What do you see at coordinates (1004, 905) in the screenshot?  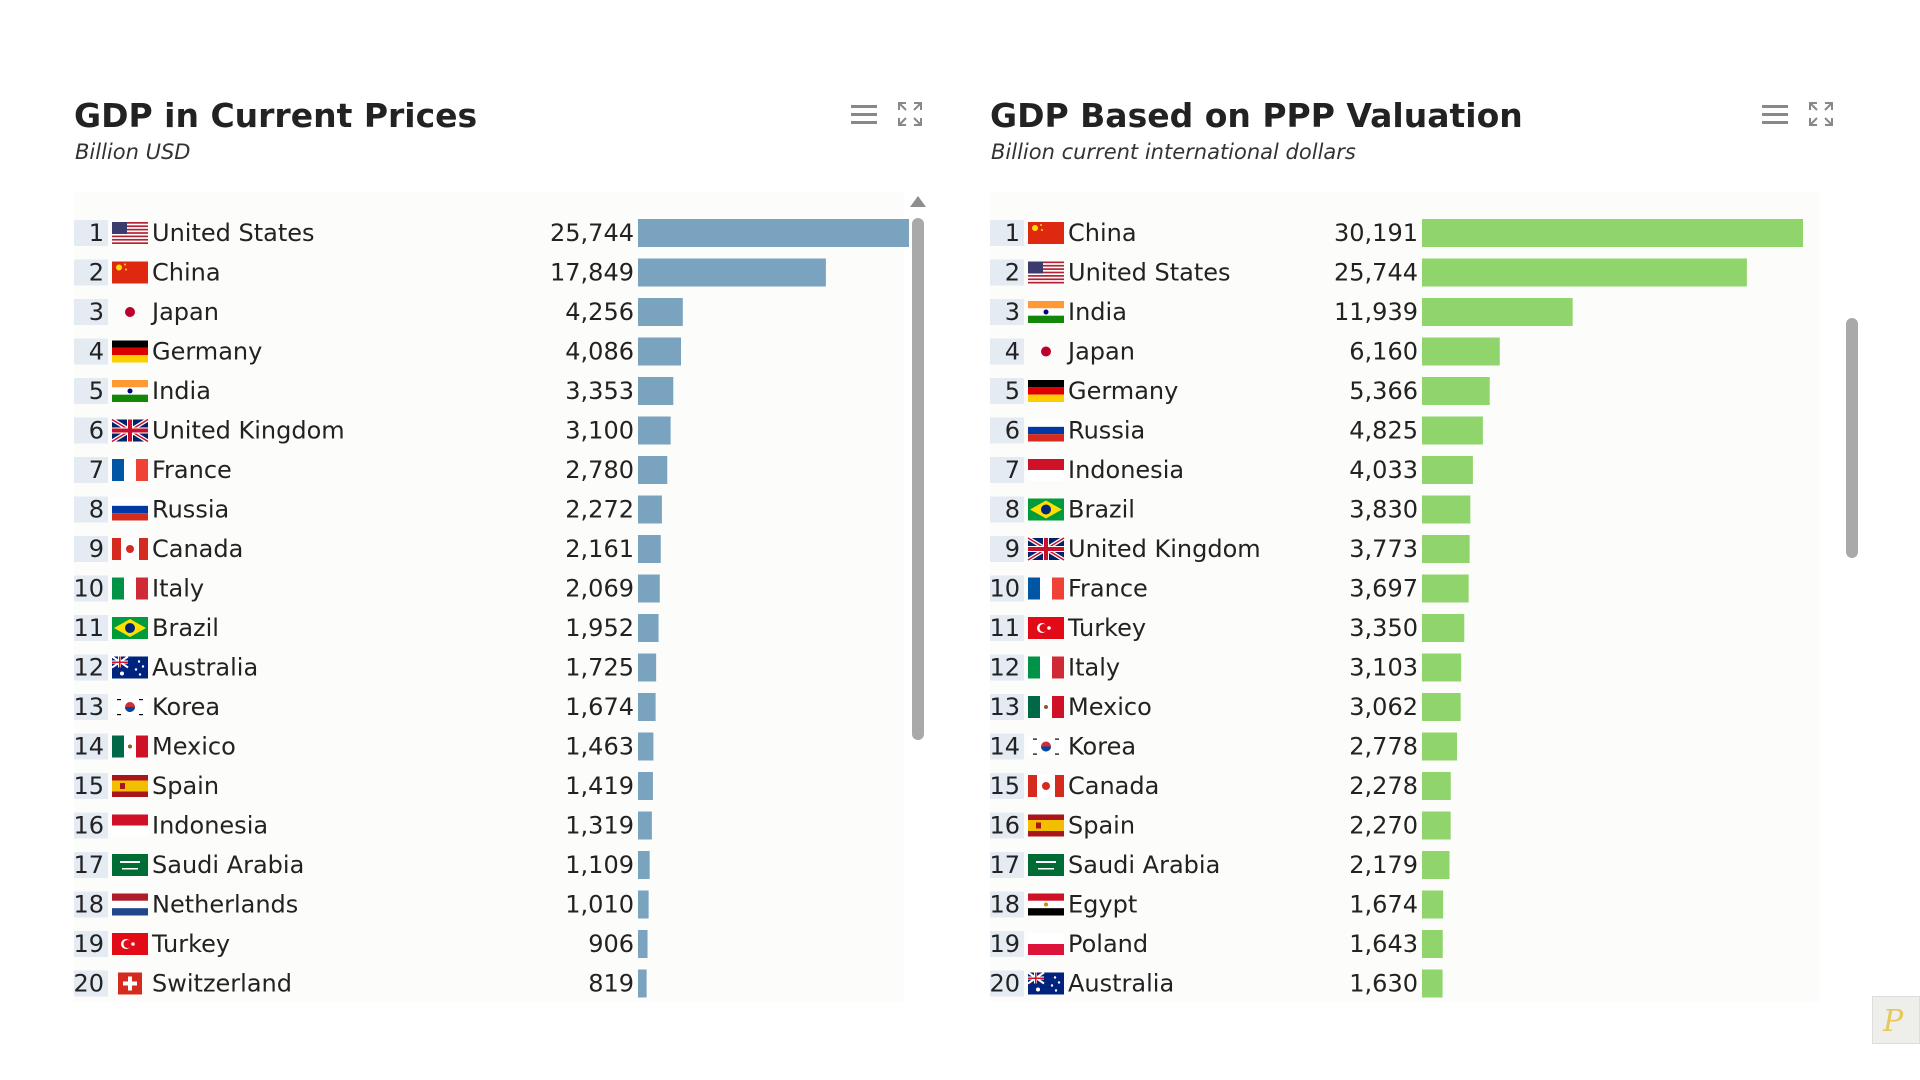 I see `rank-label: 18` at bounding box center [1004, 905].